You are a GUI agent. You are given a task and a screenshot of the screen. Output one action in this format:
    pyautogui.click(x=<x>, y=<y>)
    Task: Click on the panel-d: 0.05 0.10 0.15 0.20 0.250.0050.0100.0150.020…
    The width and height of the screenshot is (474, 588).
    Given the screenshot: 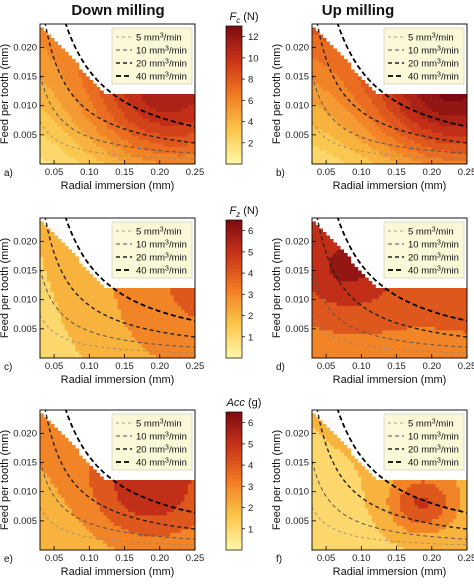 What is the action you would take?
    pyautogui.click(x=372, y=301)
    